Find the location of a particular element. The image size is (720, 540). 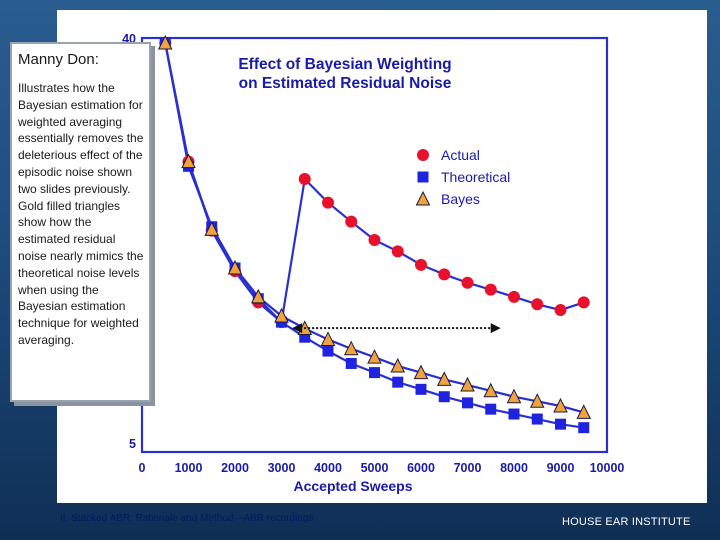

legend-marker-actual is located at coordinates (423, 155).